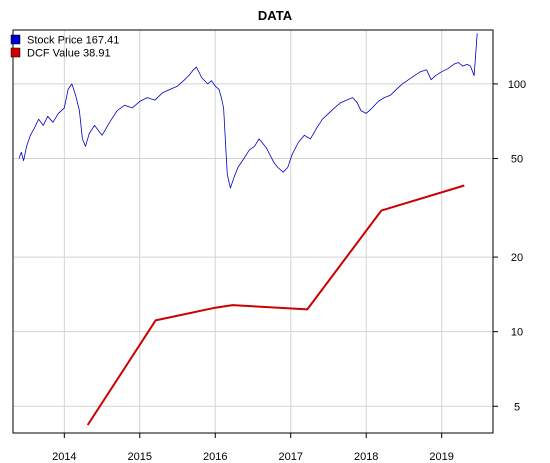 The height and width of the screenshot is (463, 550). Describe the element at coordinates (253, 448) in the screenshot. I see `x-axis: 2014 2015 2016 2017 2018 2019` at that location.